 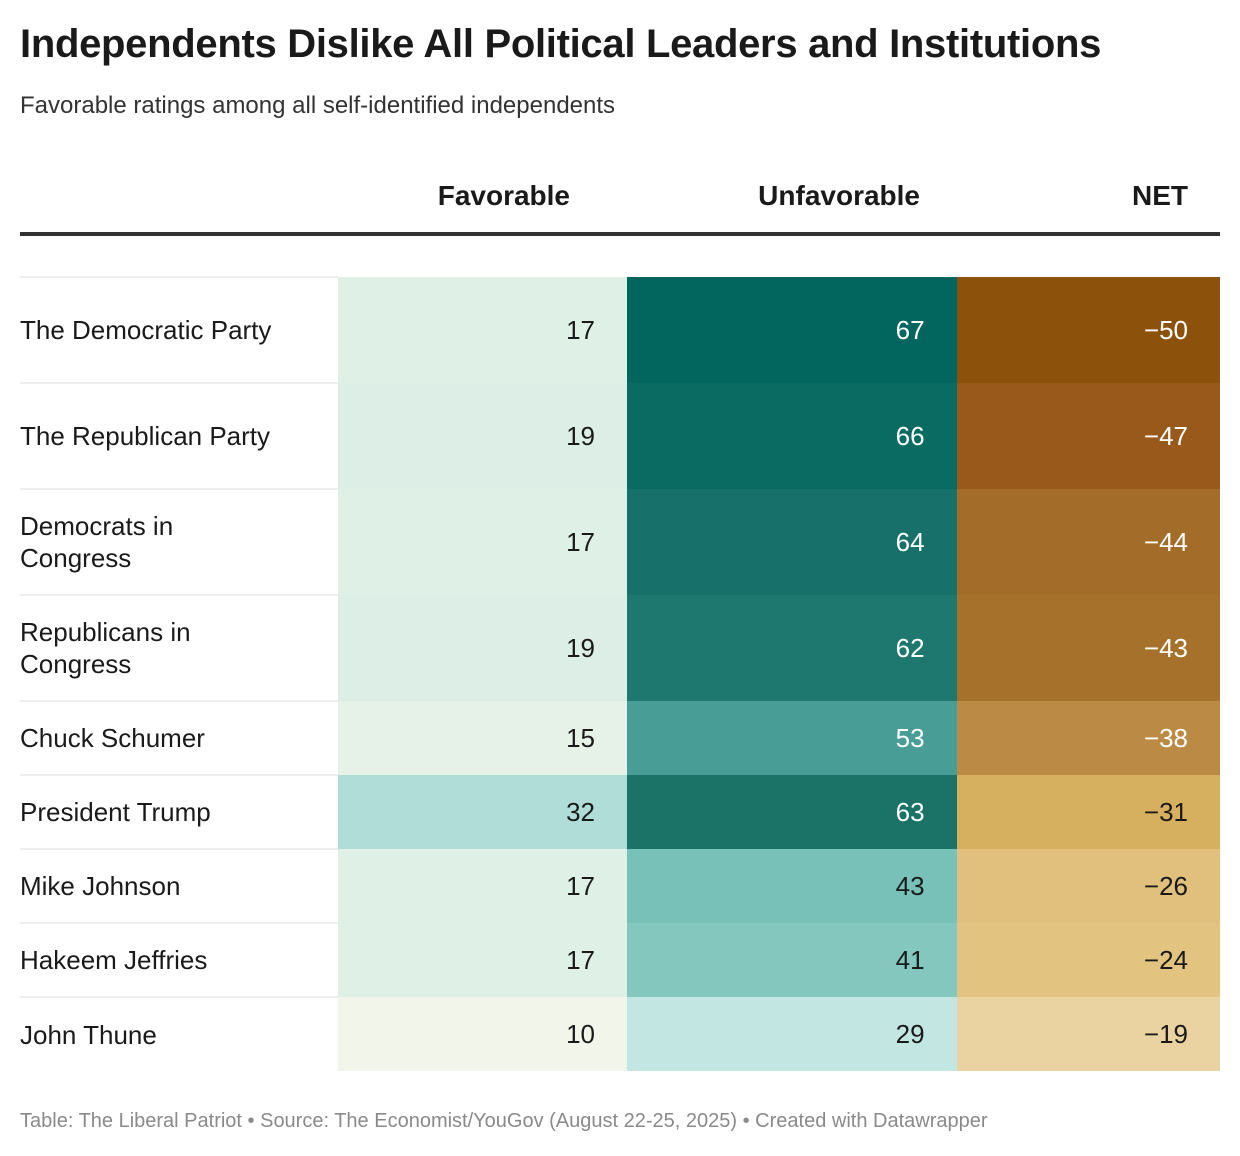 I want to click on row-label: Republicans in Congress, so click(x=179, y=647).